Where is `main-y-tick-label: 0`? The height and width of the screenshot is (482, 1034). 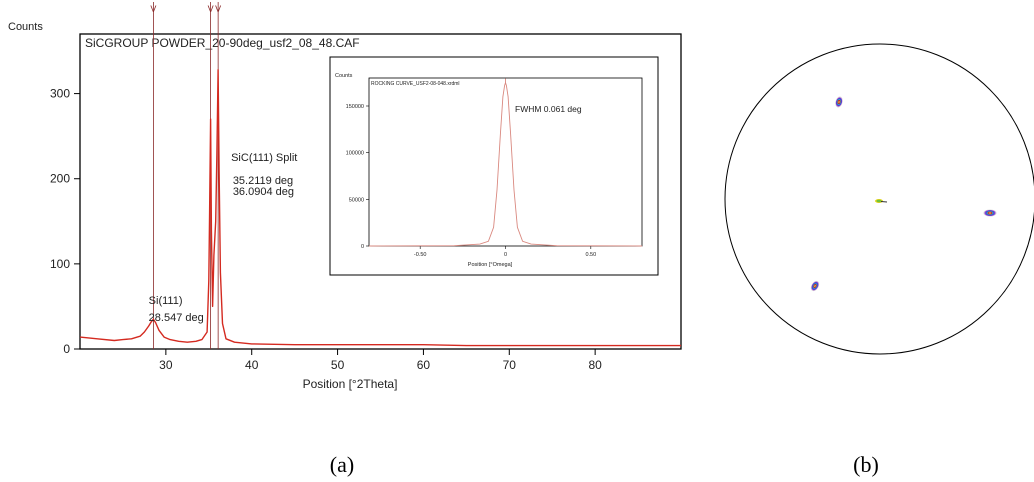 main-y-tick-label: 0 is located at coordinates (66, 349).